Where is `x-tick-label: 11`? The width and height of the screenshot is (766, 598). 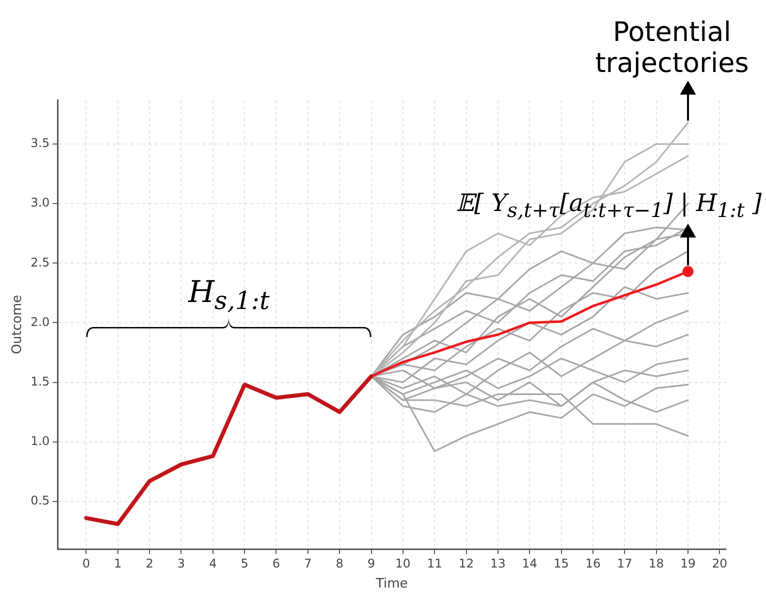 x-tick-label: 11 is located at coordinates (434, 563).